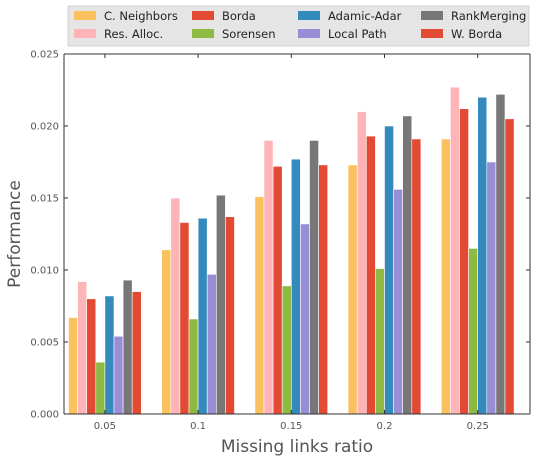 This screenshot has height=463, width=540. Describe the element at coordinates (478, 426) in the screenshot. I see `x-tick-label: 0.25` at that location.